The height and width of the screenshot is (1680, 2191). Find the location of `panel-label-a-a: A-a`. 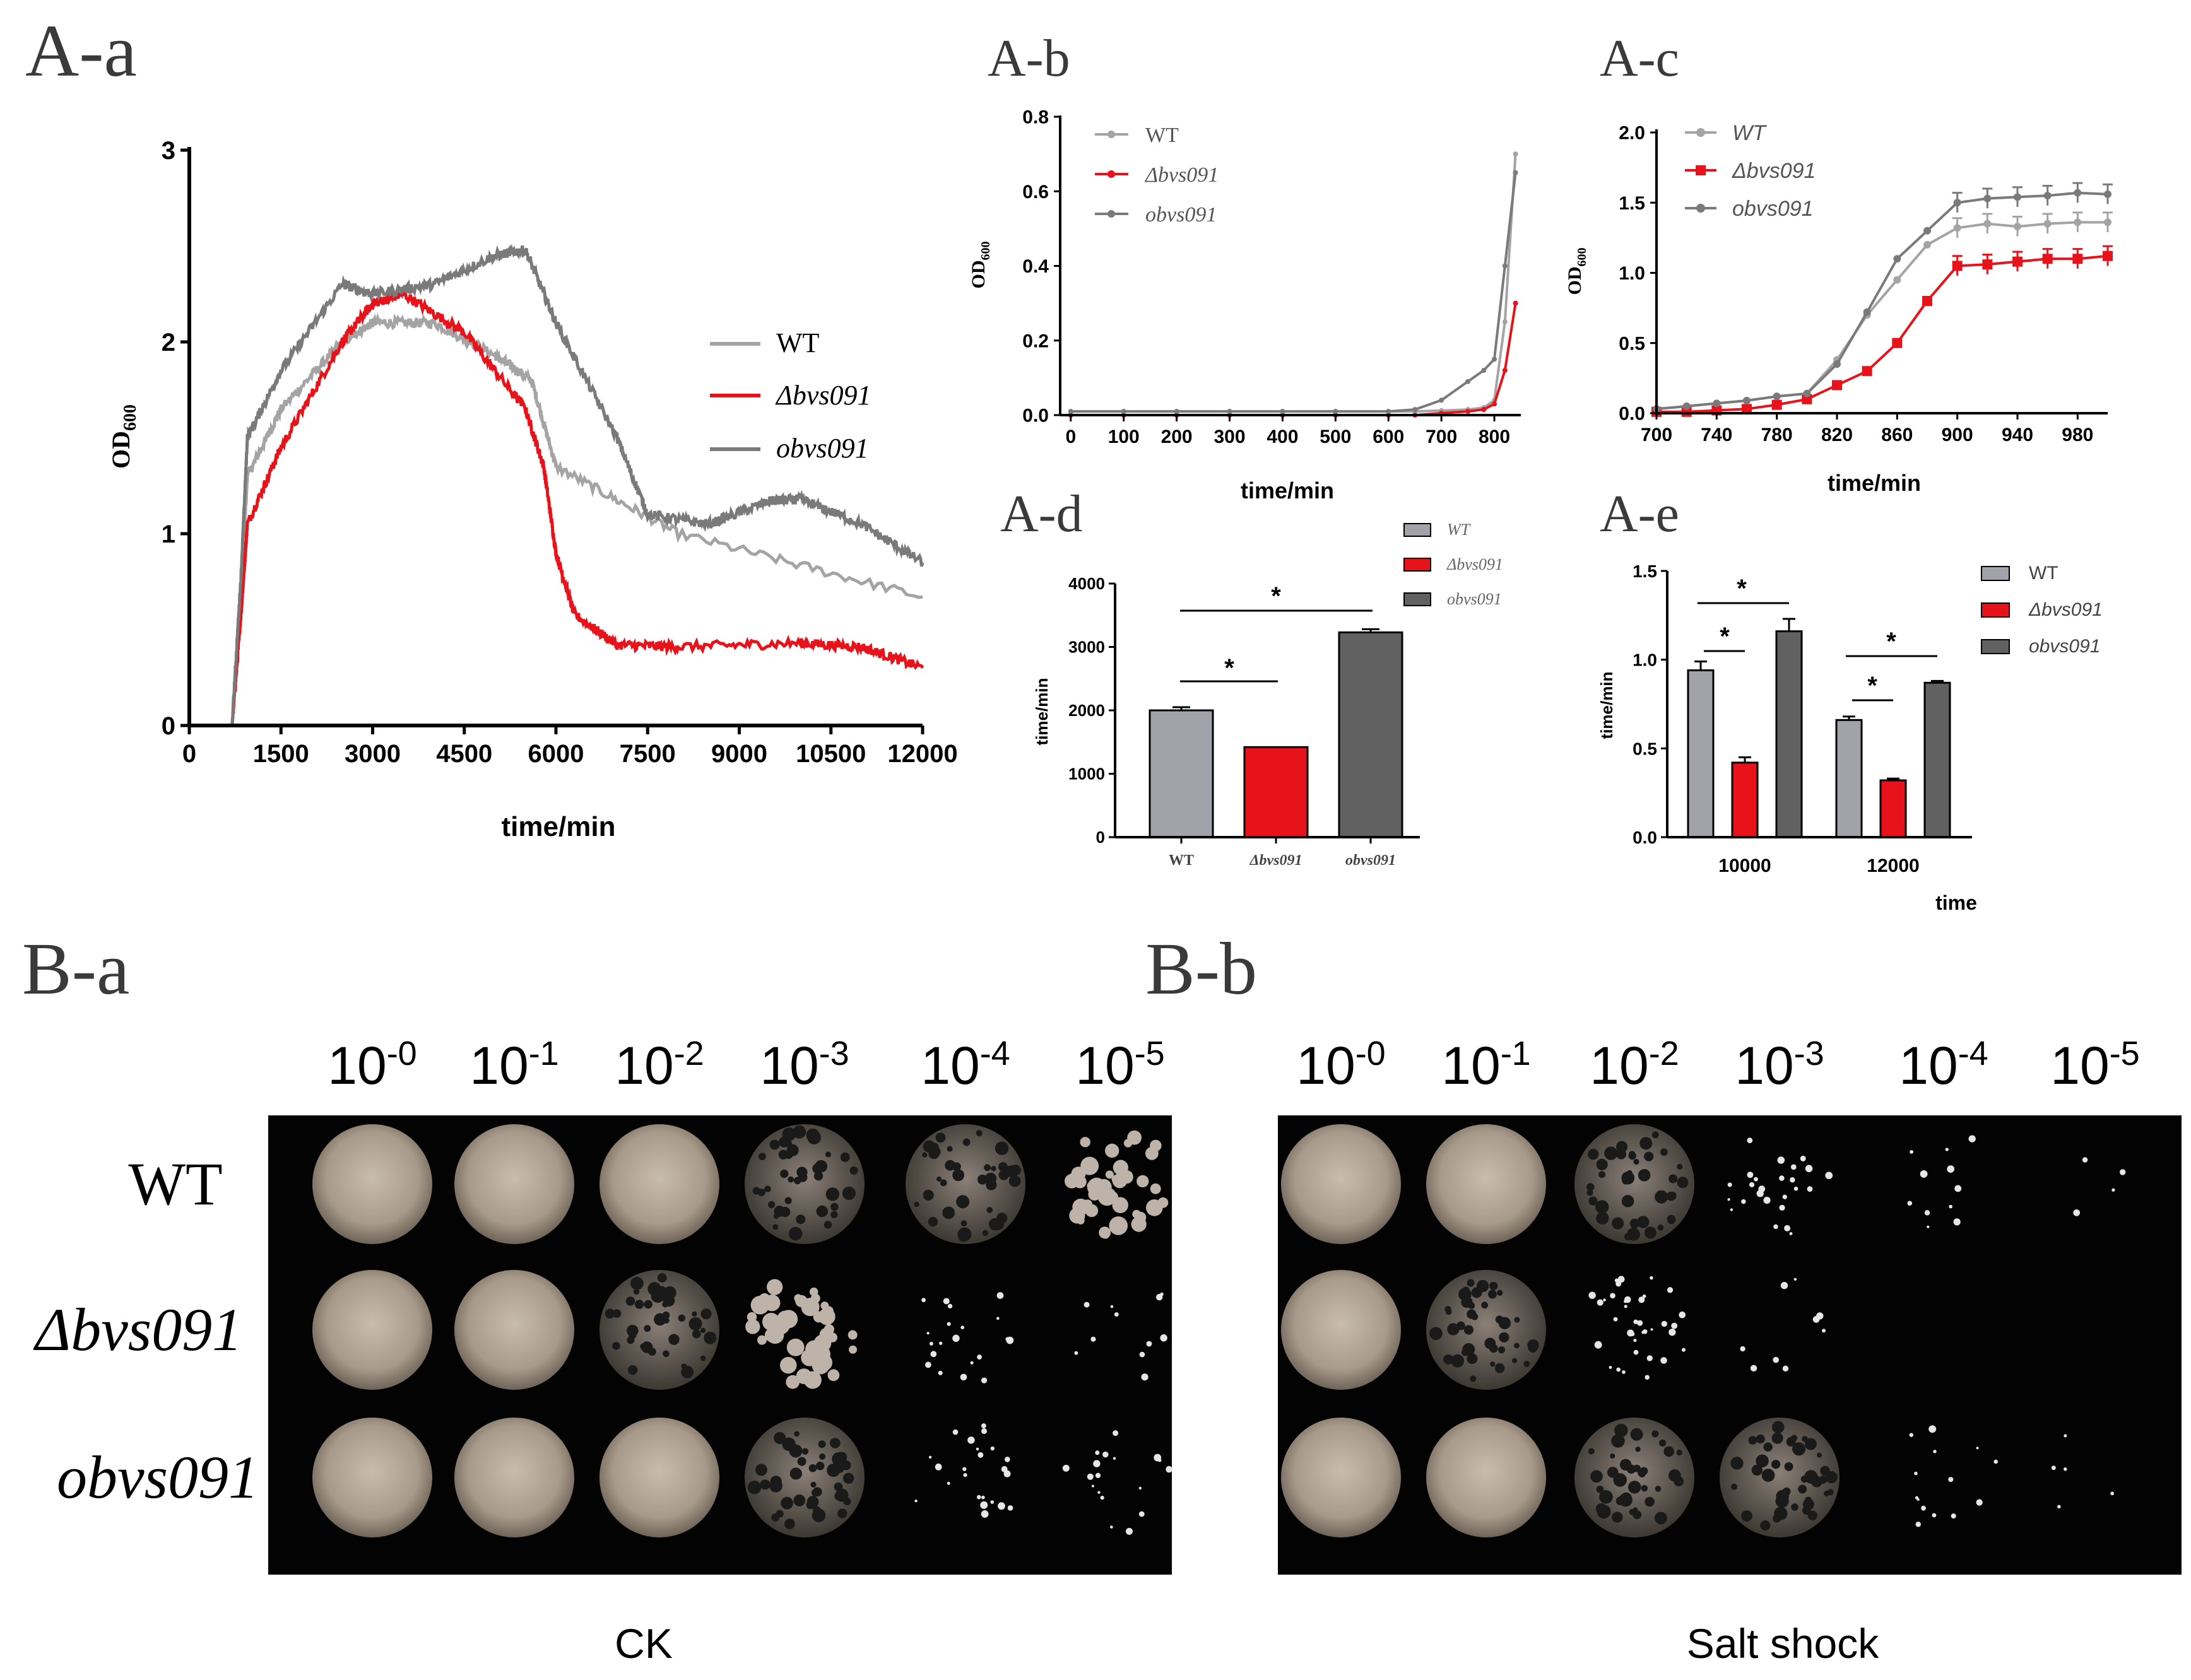

panel-label-a-a: A-a is located at coordinates (81, 50).